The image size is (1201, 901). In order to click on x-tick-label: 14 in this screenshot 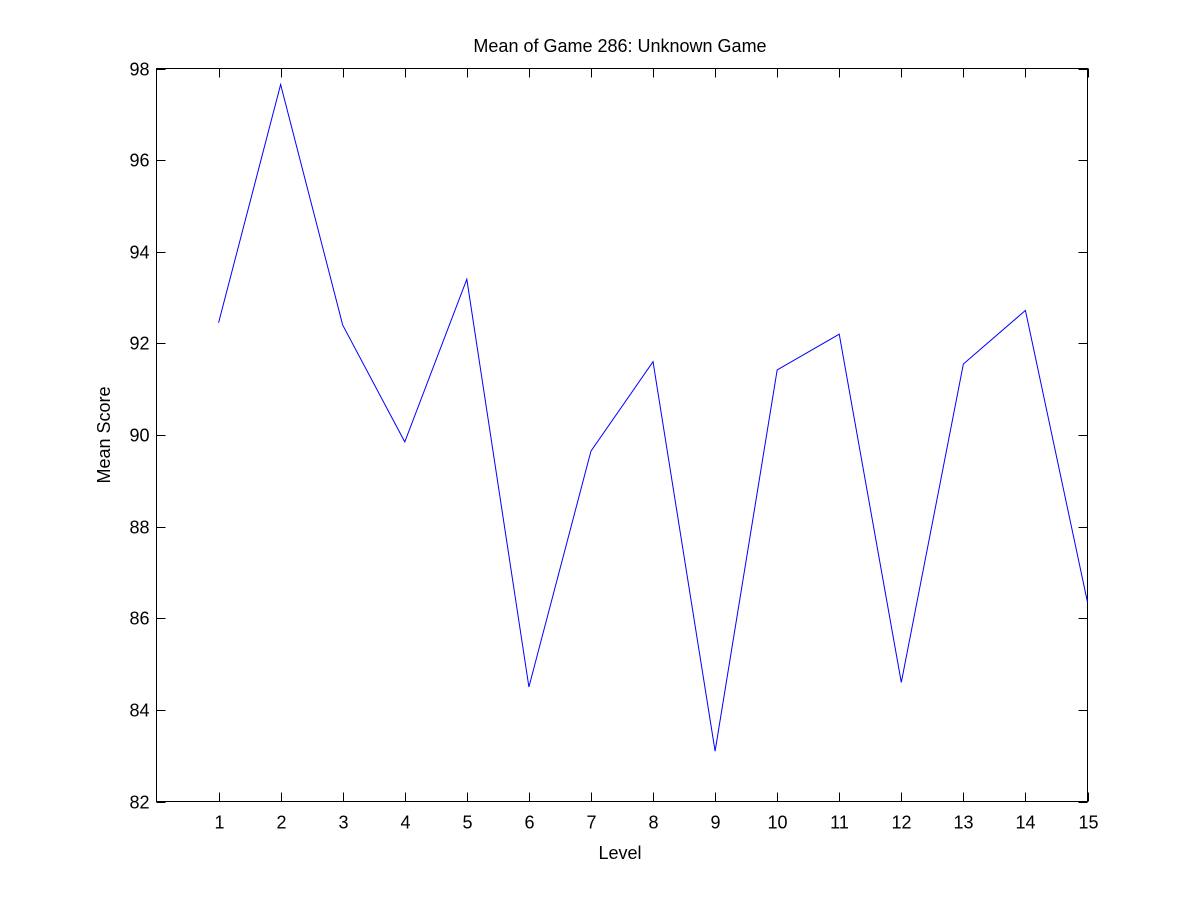, I will do `click(1025, 823)`.